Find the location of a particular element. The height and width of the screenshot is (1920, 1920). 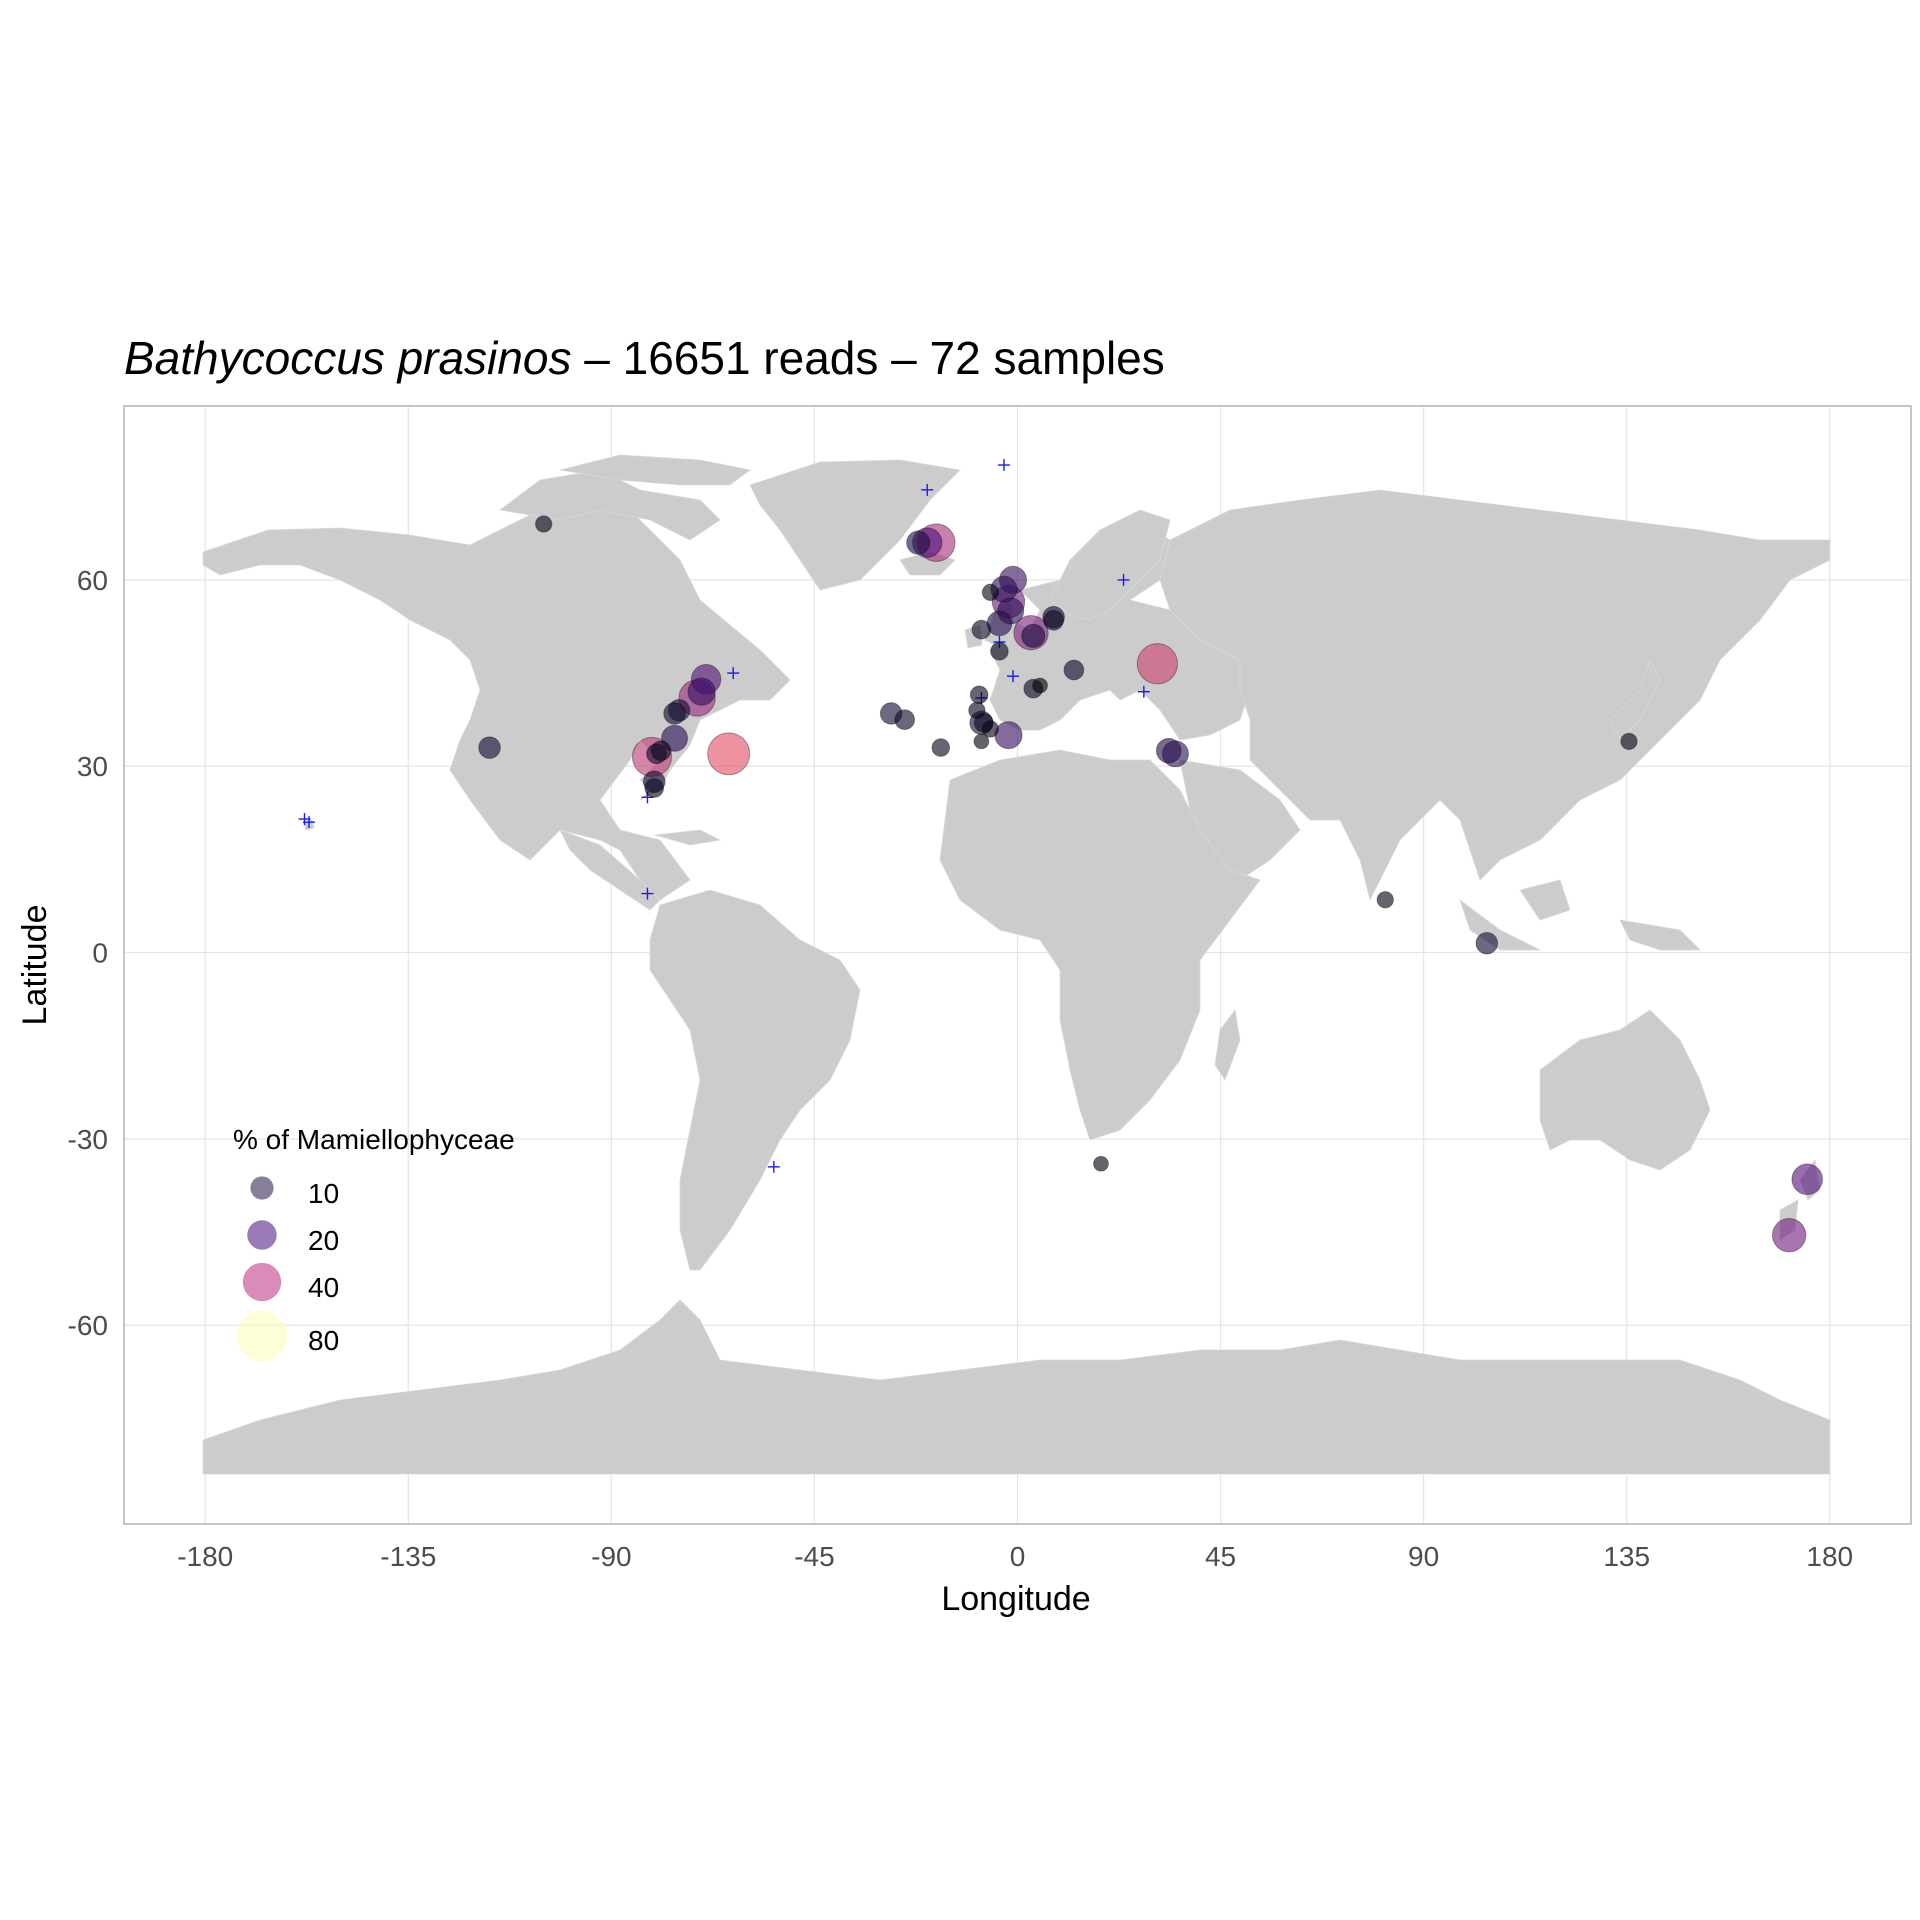

land-south-america is located at coordinates (755, 1080).